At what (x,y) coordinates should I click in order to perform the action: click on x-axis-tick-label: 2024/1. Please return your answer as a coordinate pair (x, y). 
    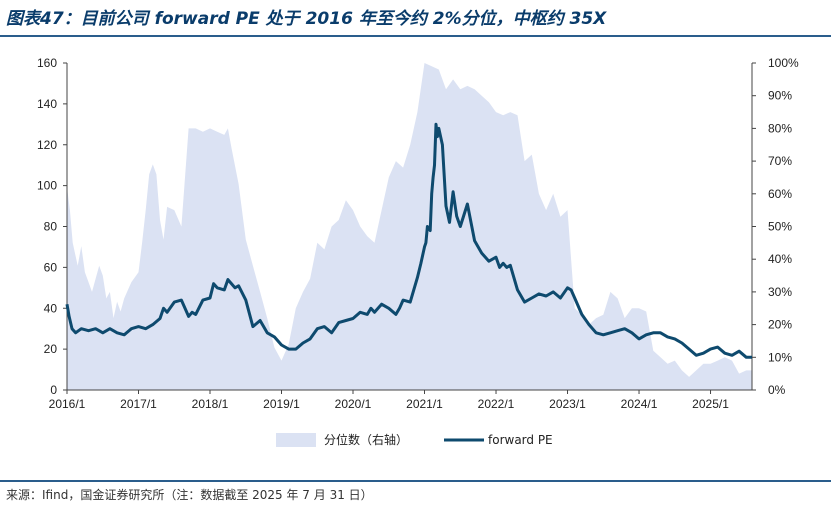
    Looking at the image, I should click on (639, 404).